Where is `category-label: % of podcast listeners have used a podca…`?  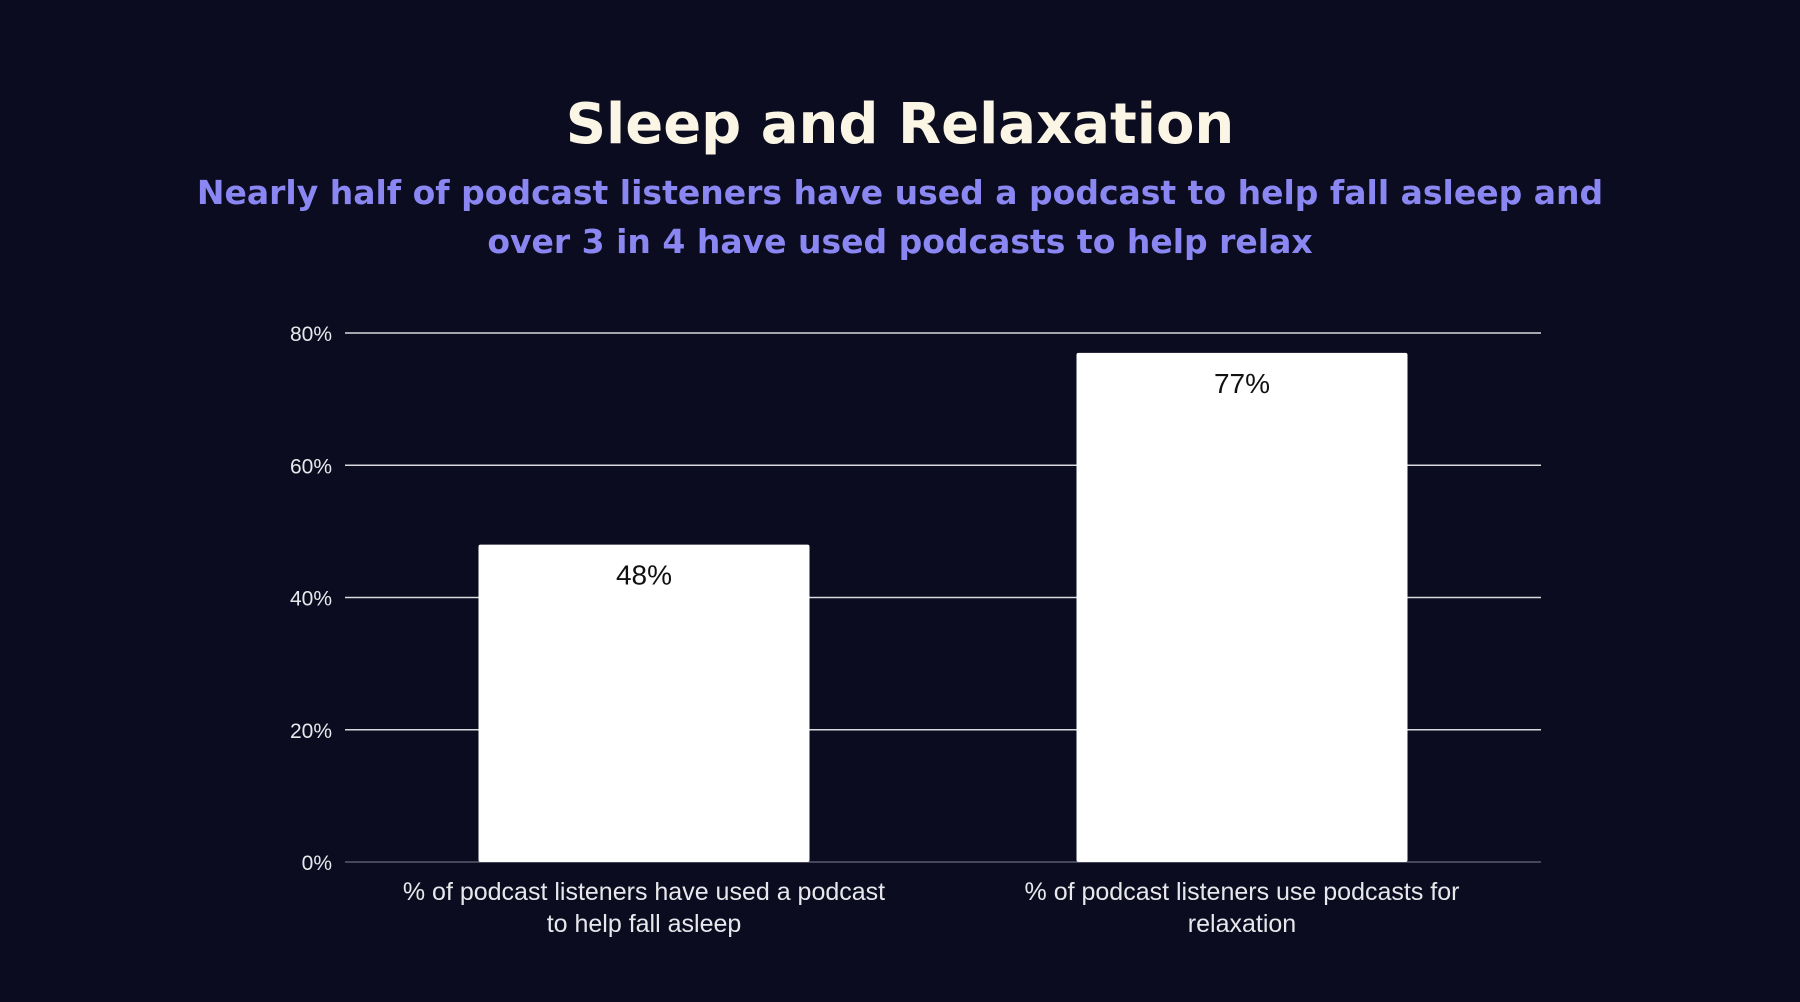 category-label: % of podcast listeners have used a podca… is located at coordinates (644, 892).